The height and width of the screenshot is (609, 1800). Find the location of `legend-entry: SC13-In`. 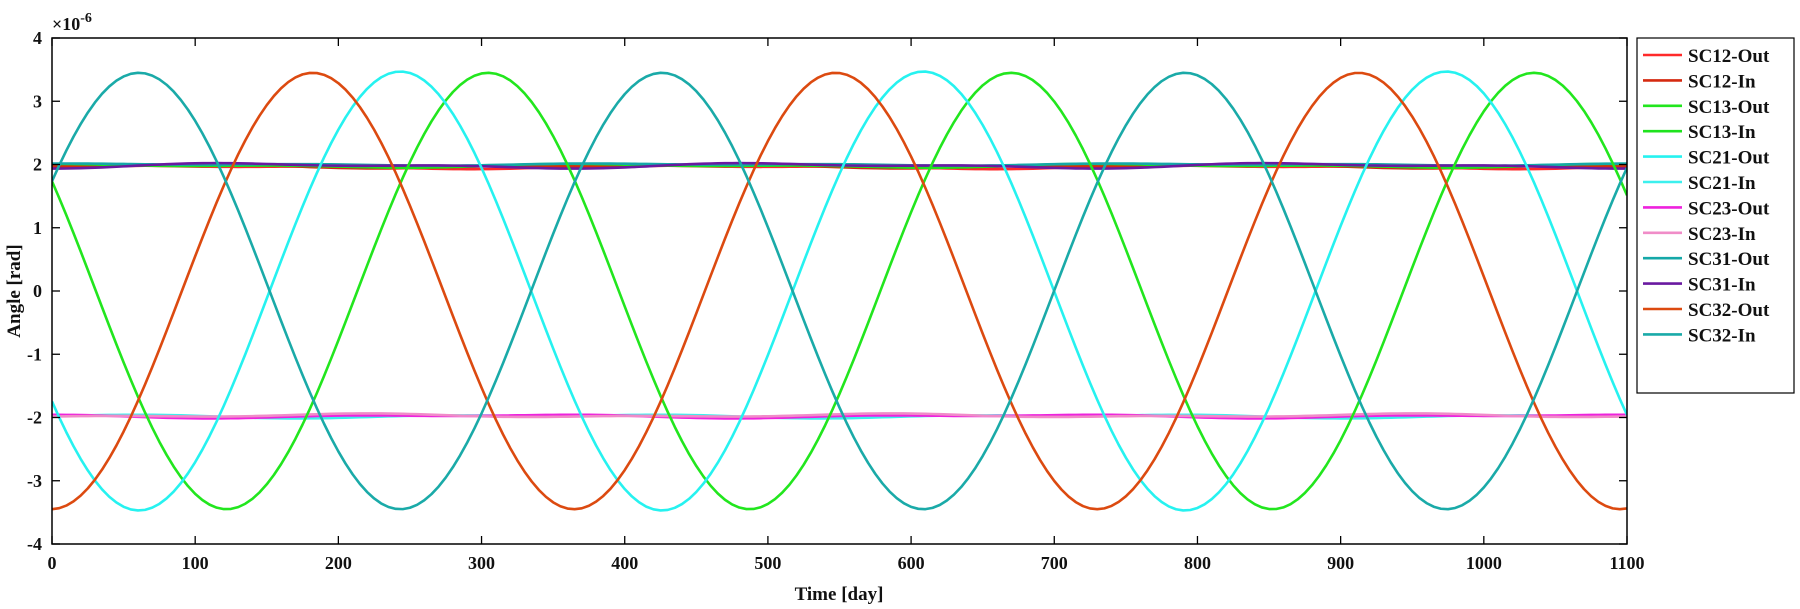

legend-entry: SC13-In is located at coordinates (1722, 132).